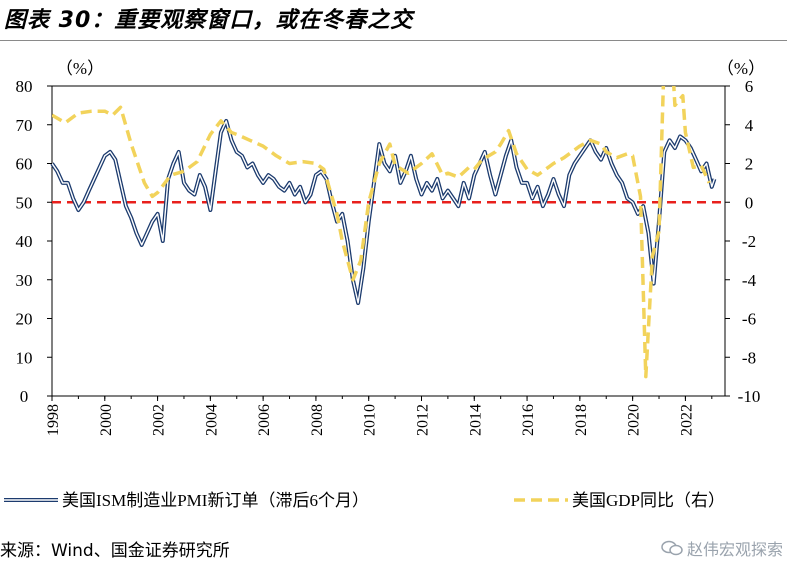 The image size is (787, 570). I want to click on left-tick-label: 80, so click(24, 86).